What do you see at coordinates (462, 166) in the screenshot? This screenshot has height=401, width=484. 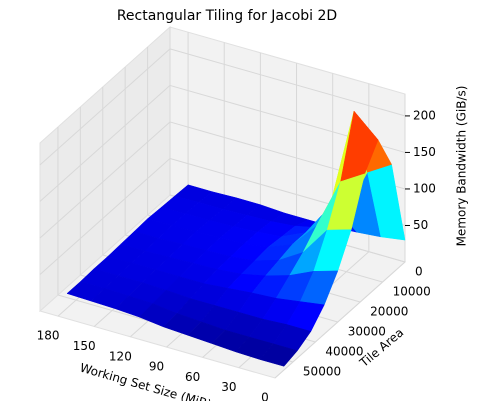 I see `z-axis-label: Memory Bandwidth (GiB/s)` at bounding box center [462, 166].